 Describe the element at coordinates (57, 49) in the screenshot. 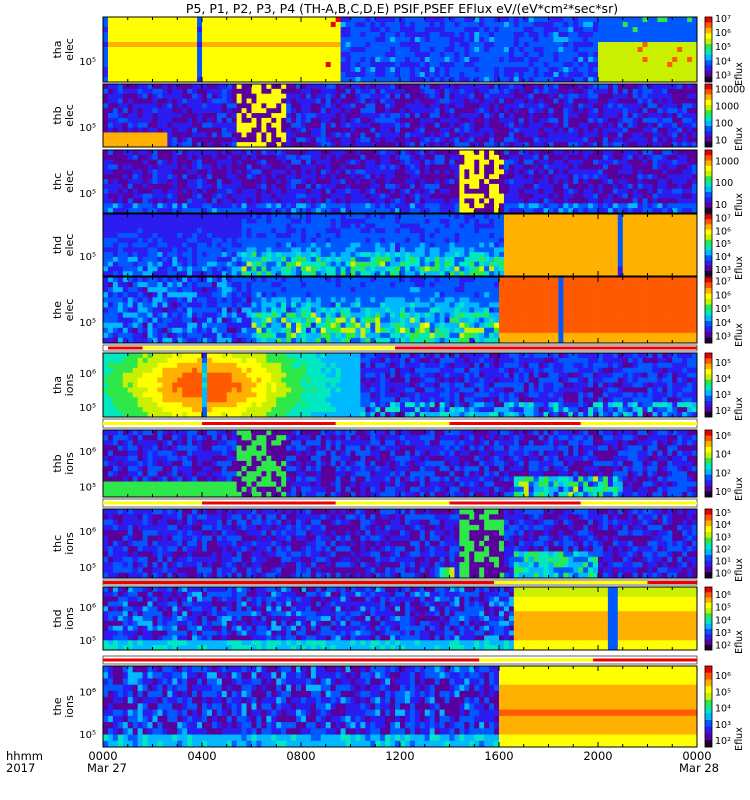

I see `panel-probe-label: tha` at that location.